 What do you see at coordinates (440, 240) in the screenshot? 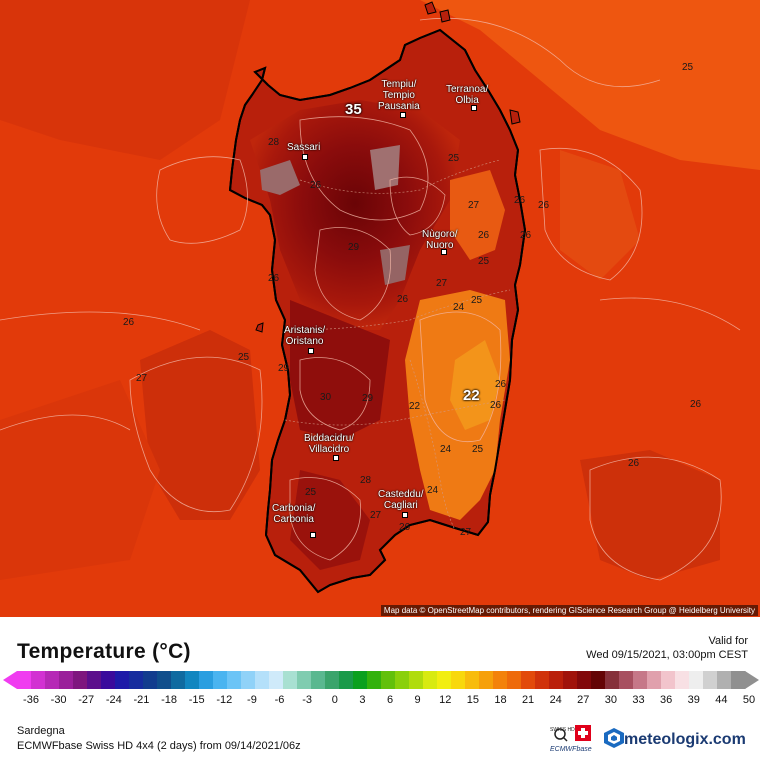
I see `city-nuoro-text: Nùgoro/ Nuoro` at bounding box center [440, 240].